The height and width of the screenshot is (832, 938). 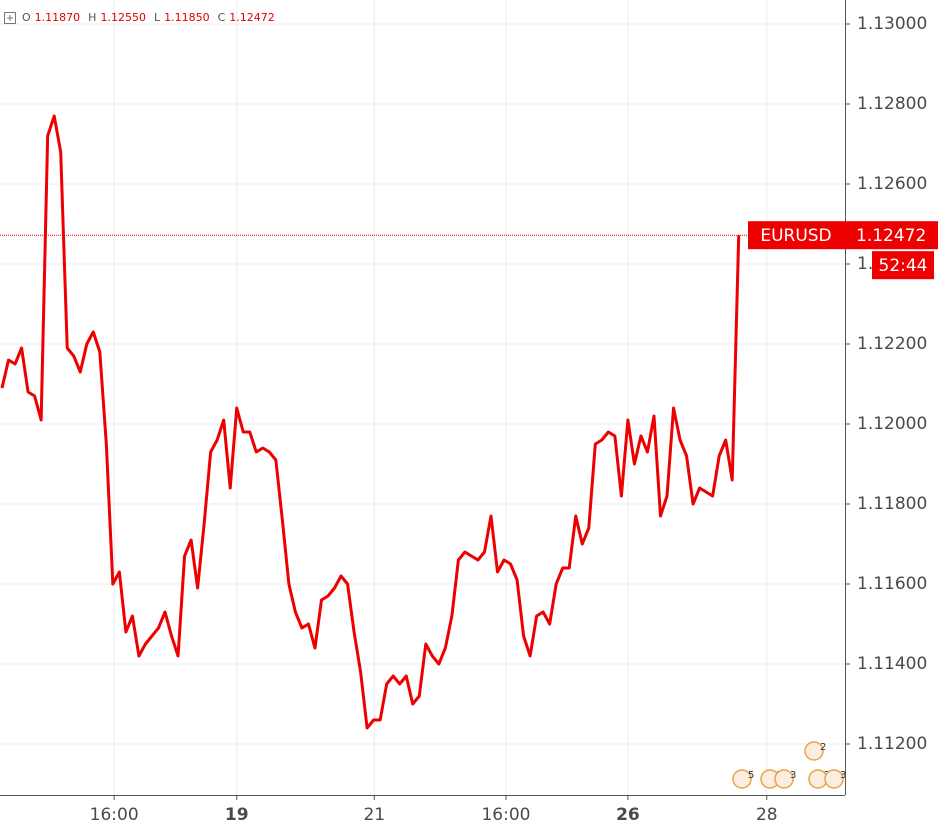 I want to click on x-tick-label: 19, so click(x=237, y=815).